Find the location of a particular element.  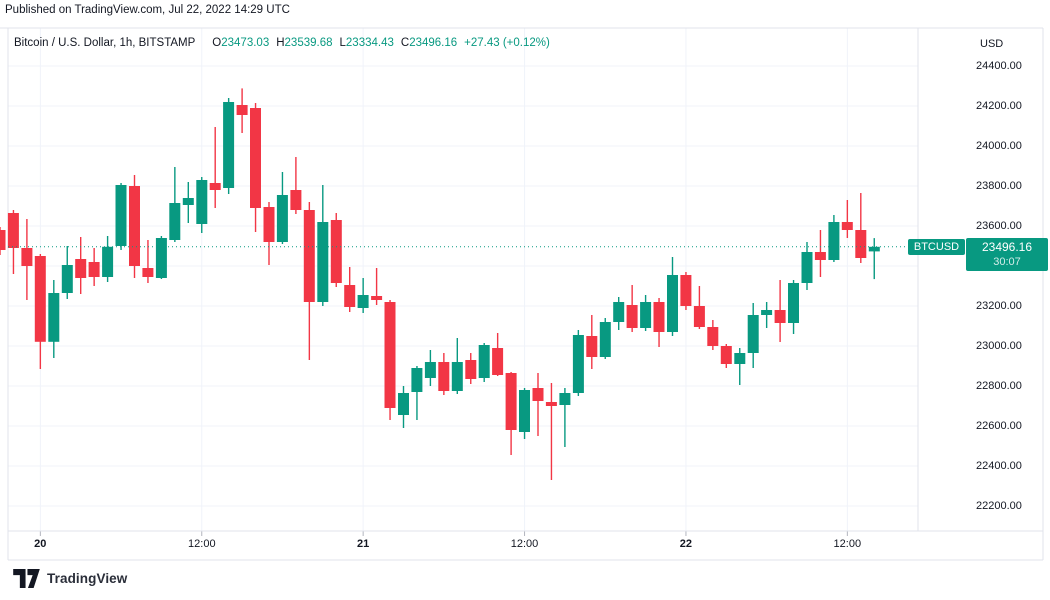

price-axis-label: 23600.00 is located at coordinates (999, 225).